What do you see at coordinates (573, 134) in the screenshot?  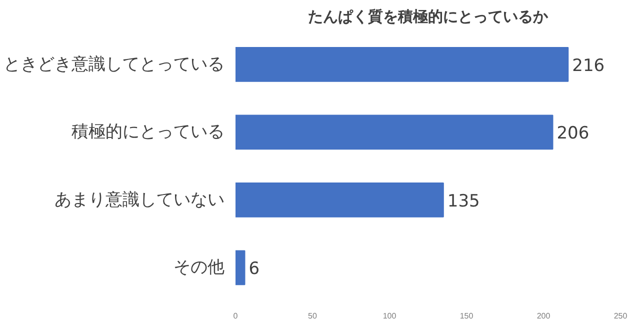 I see `data-label: 206` at bounding box center [573, 134].